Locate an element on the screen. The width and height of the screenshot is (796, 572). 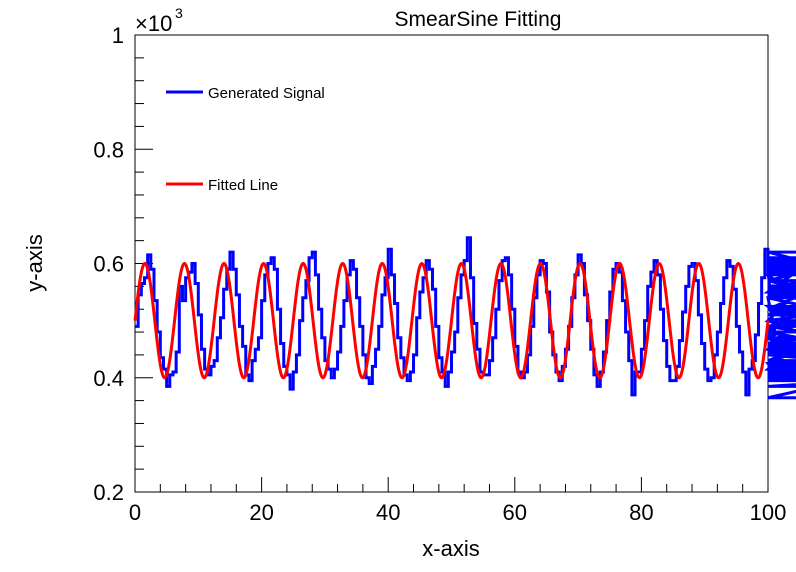
y-tick-label: 0.6 is located at coordinates (108, 264).